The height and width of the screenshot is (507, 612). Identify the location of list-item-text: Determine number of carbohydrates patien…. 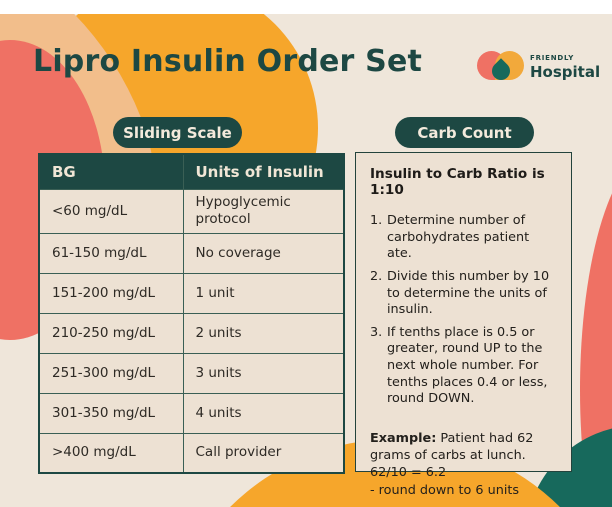
(458, 237).